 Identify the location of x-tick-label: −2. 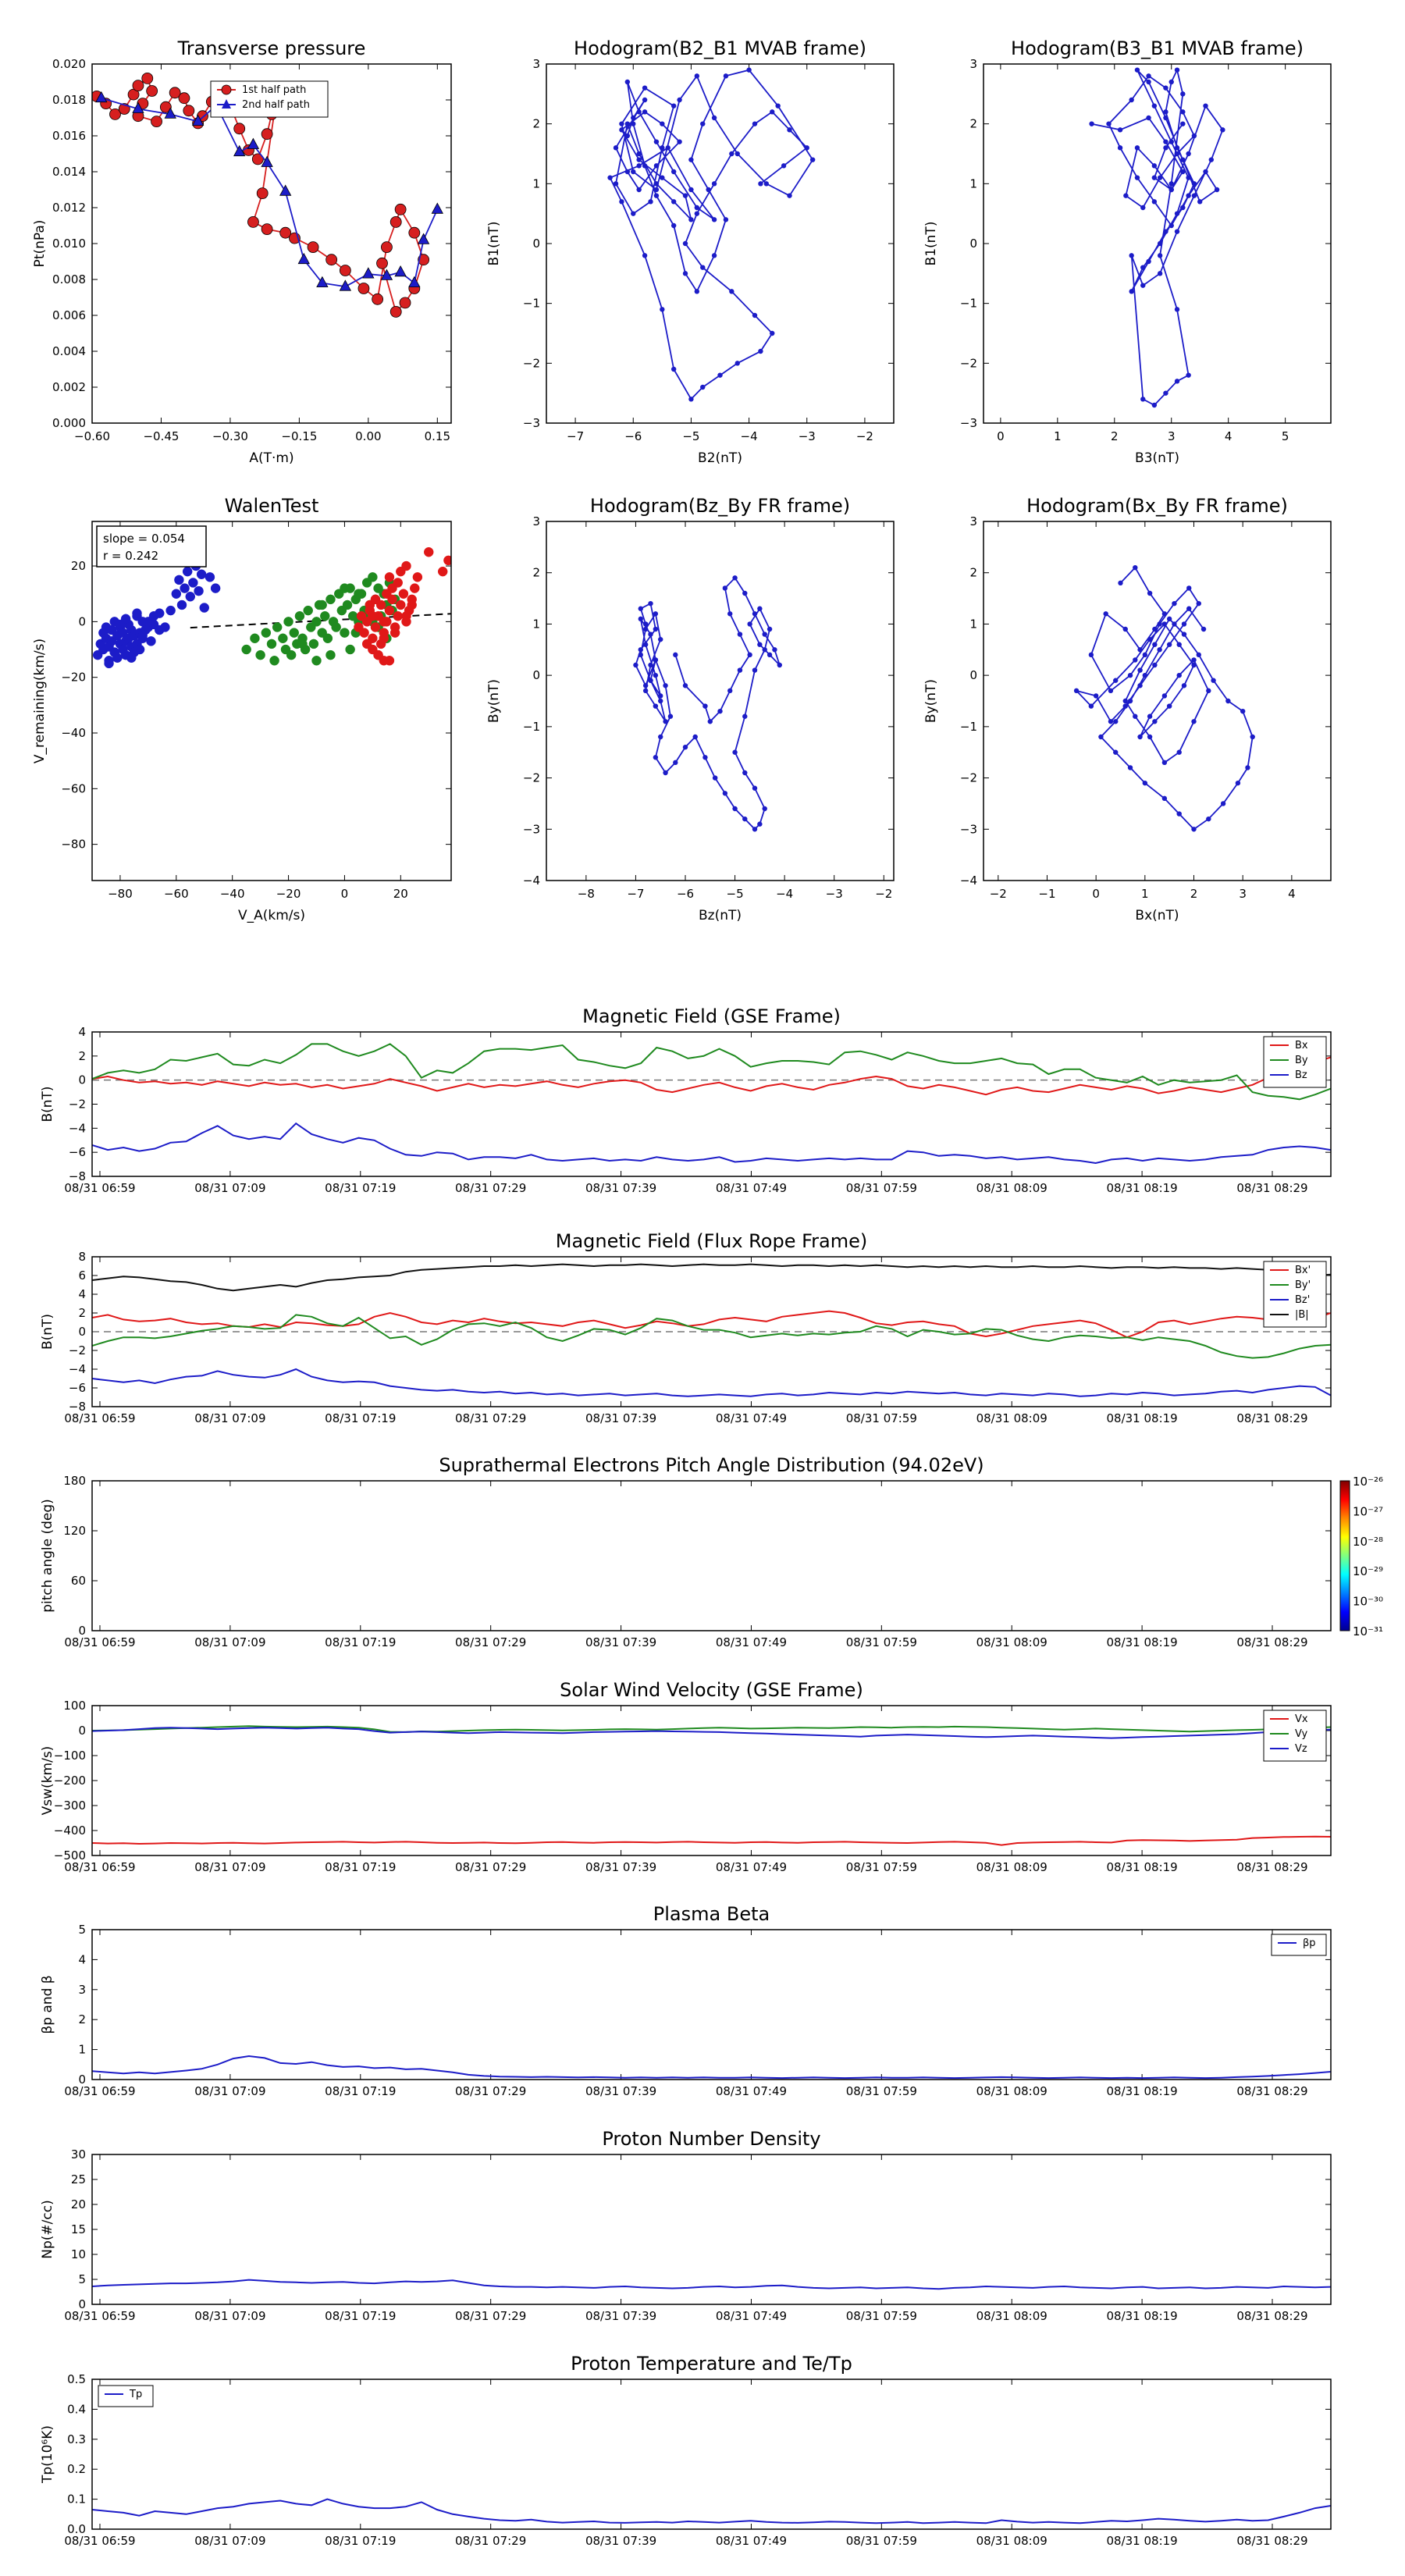
(865, 436).